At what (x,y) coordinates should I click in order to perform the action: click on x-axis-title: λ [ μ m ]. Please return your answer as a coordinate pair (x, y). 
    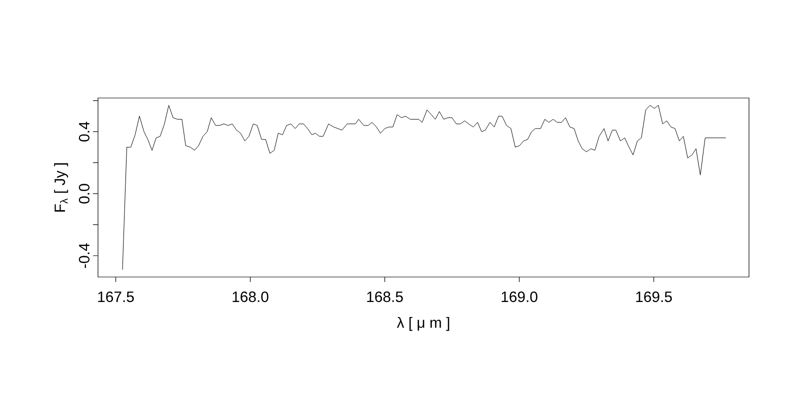
    Looking at the image, I should click on (423, 323).